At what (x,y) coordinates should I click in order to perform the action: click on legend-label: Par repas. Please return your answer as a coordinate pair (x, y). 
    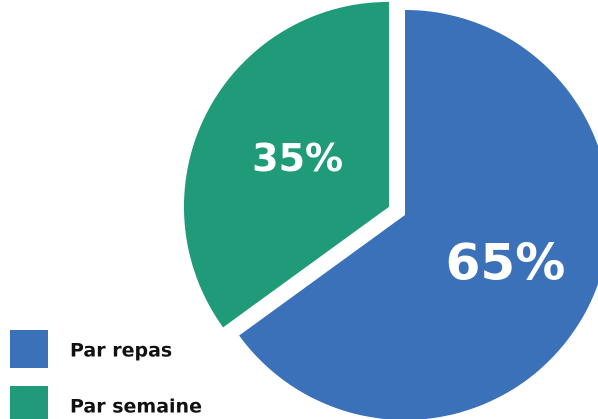
    Looking at the image, I should click on (121, 351).